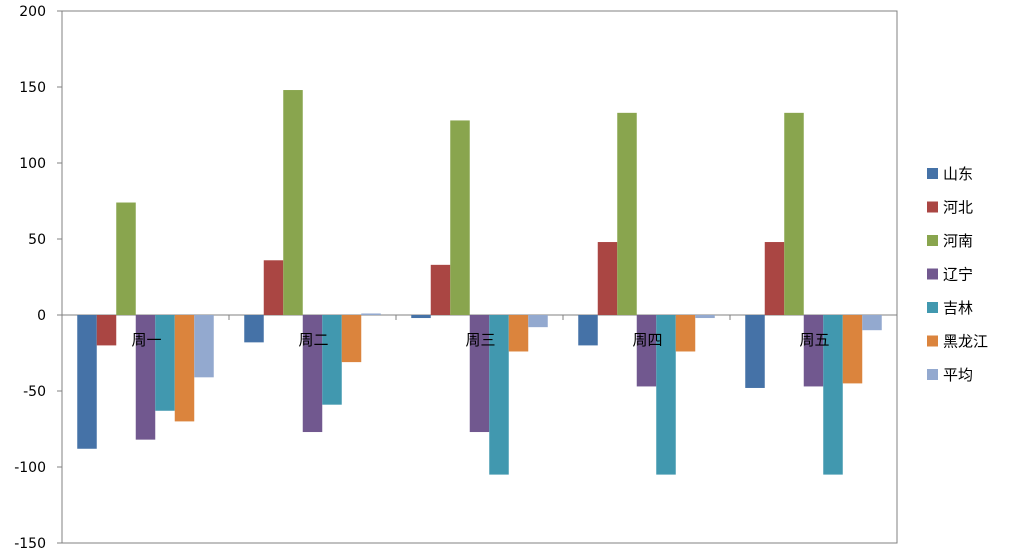 This screenshot has height=553, width=1010. Describe the element at coordinates (965, 342) in the screenshot. I see `legend-label: 黑龙江` at that location.